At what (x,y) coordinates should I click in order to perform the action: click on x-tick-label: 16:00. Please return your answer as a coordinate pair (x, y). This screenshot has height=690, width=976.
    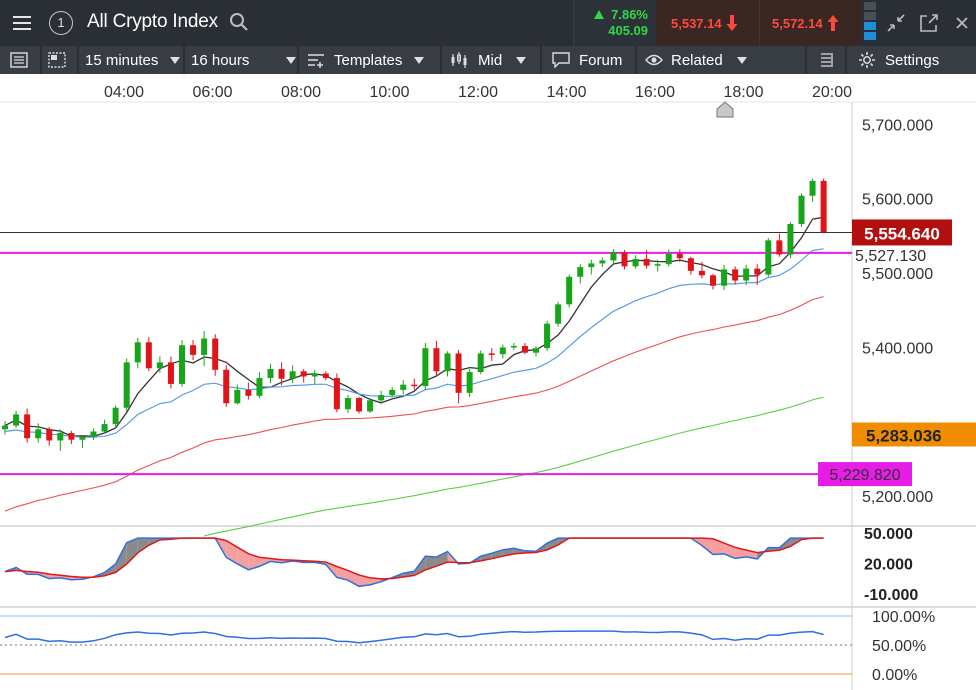
    Looking at the image, I should click on (655, 92).